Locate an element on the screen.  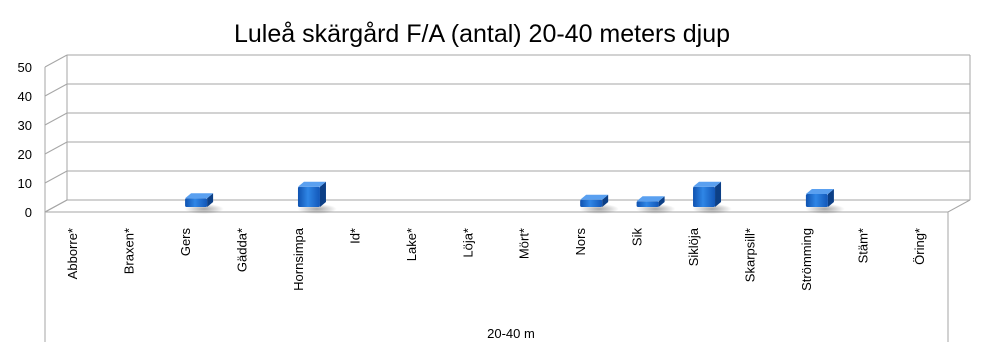
y-tick-label: 20 is located at coordinates (25, 154).